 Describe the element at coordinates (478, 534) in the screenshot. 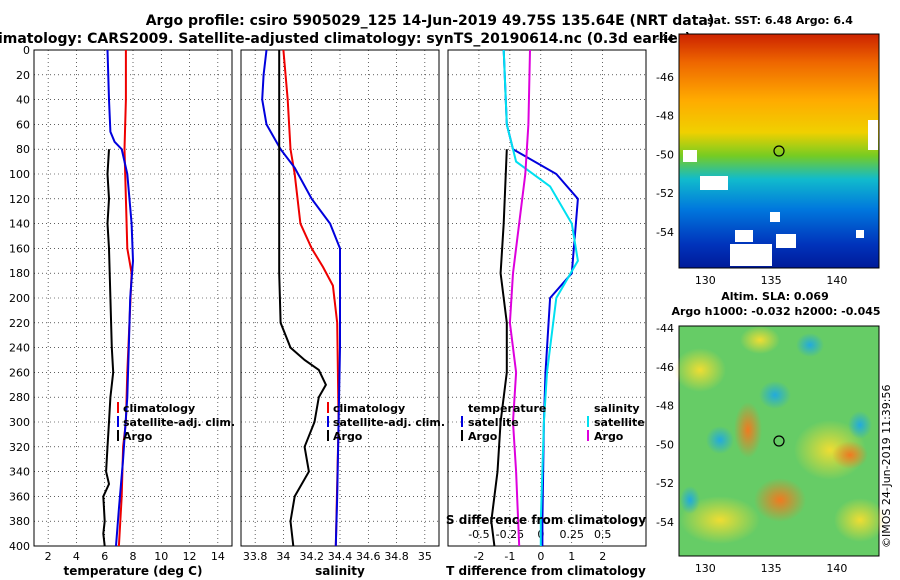

I see `s-difference-tick-label: -0.5` at that location.